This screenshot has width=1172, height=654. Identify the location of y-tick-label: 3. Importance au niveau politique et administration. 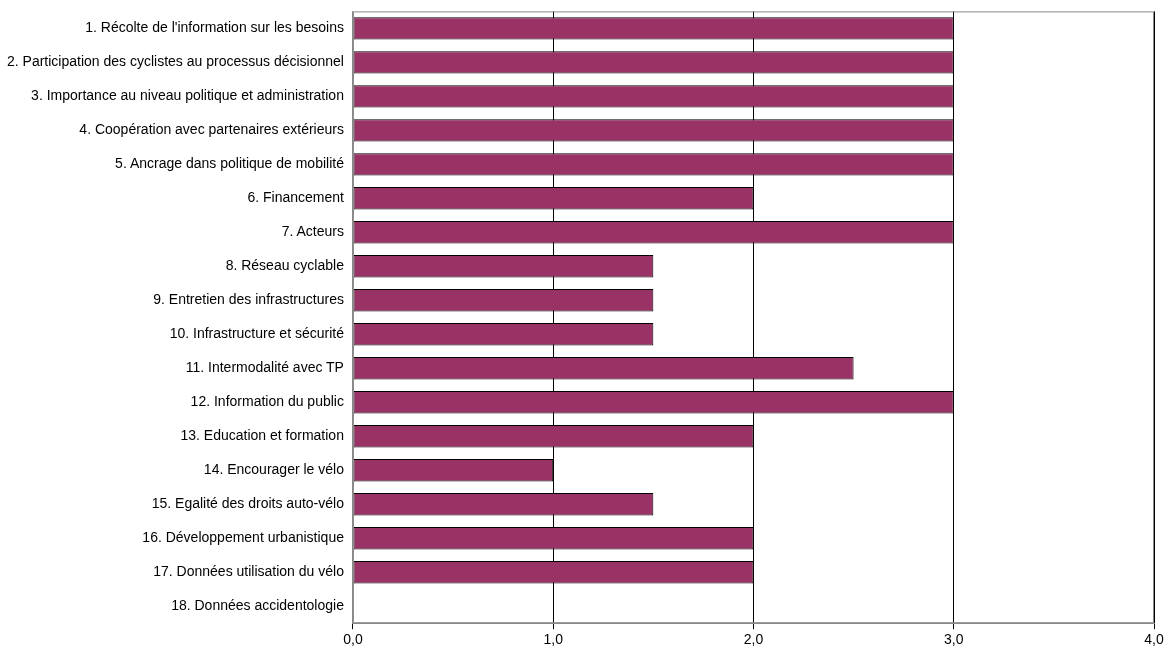
(187, 95).